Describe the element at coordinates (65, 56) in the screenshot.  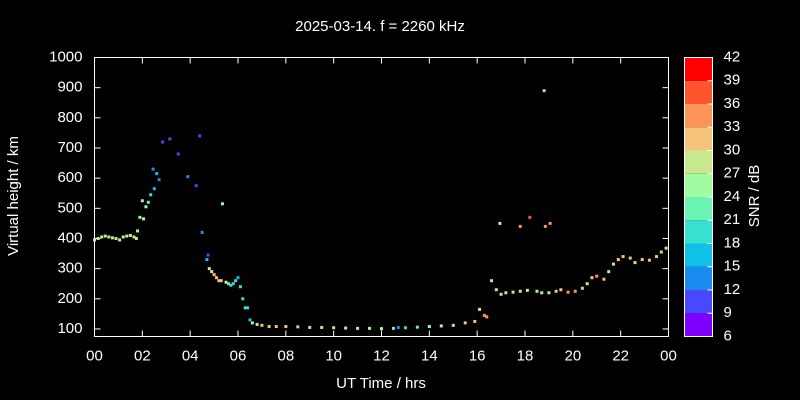
I see `y-tick-label: 1000` at that location.